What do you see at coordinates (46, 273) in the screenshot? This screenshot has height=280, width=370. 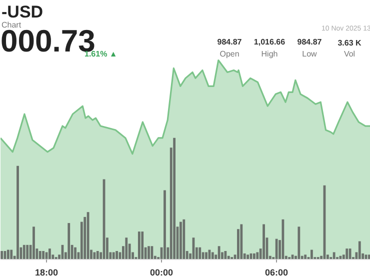 I see `x-tick-label: 18:00` at bounding box center [46, 273].